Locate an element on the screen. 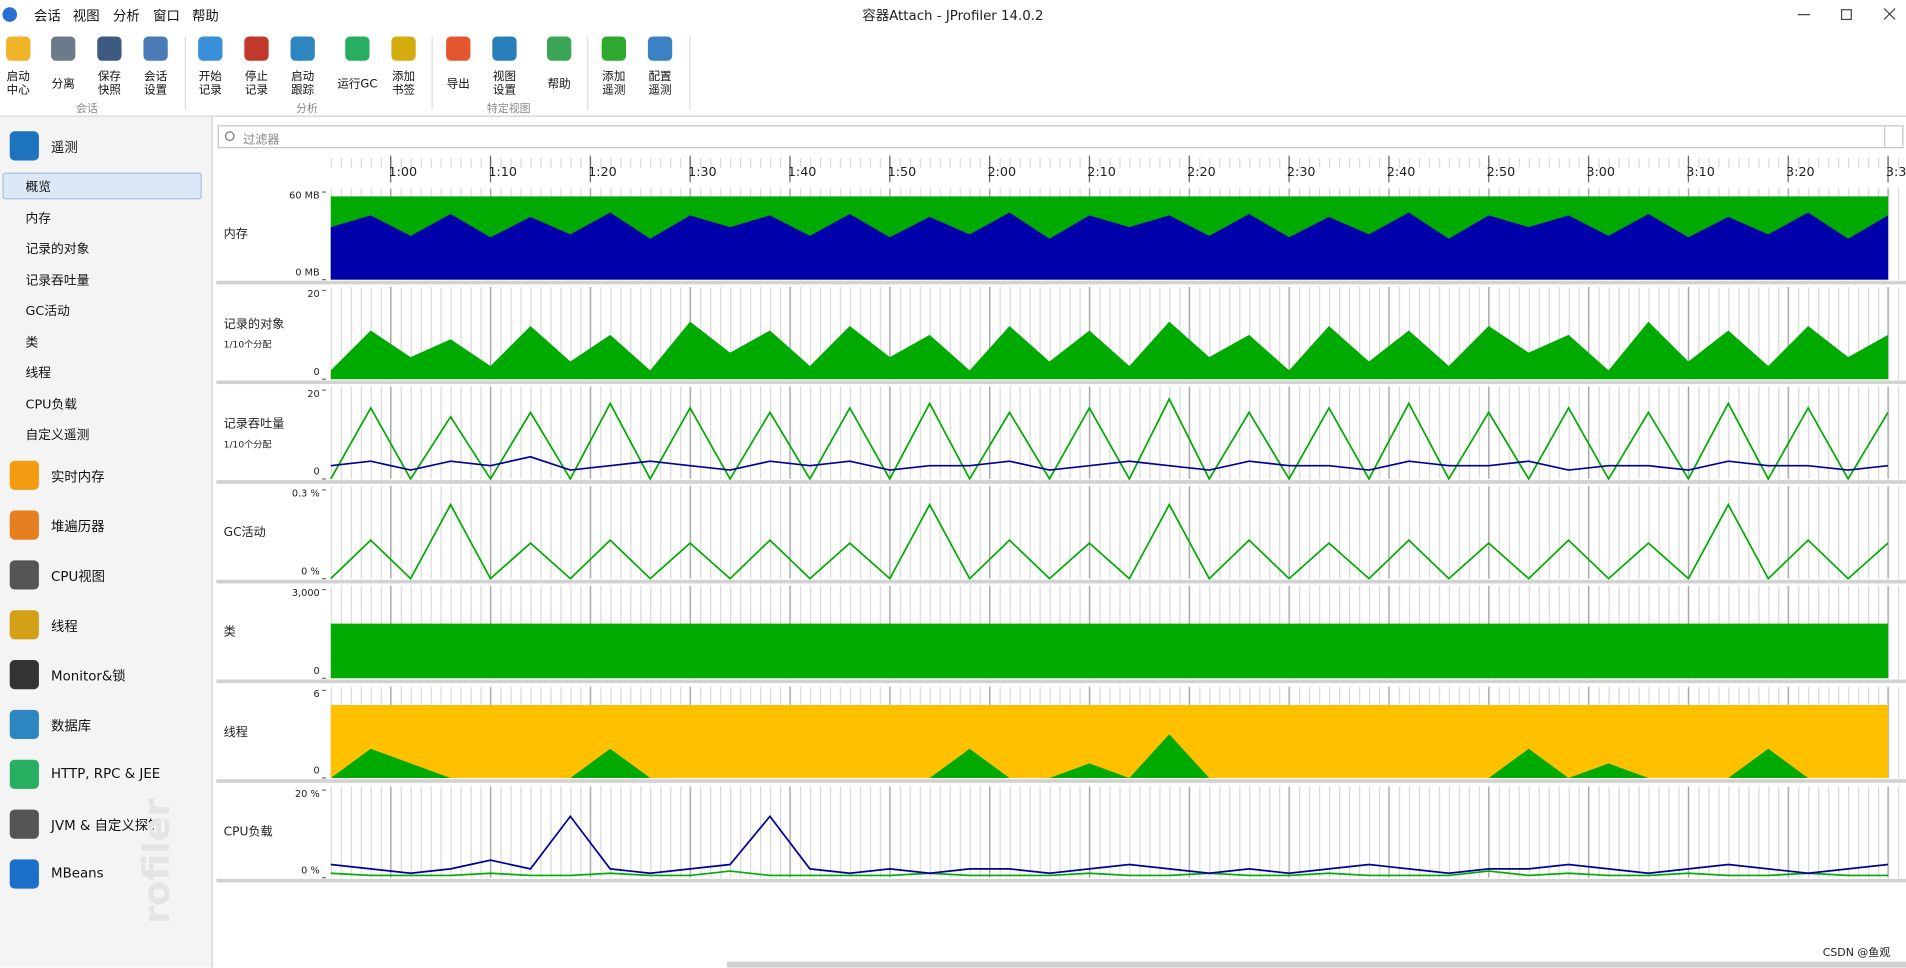  sidebar-item: 记录的对象 is located at coordinates (57, 249).